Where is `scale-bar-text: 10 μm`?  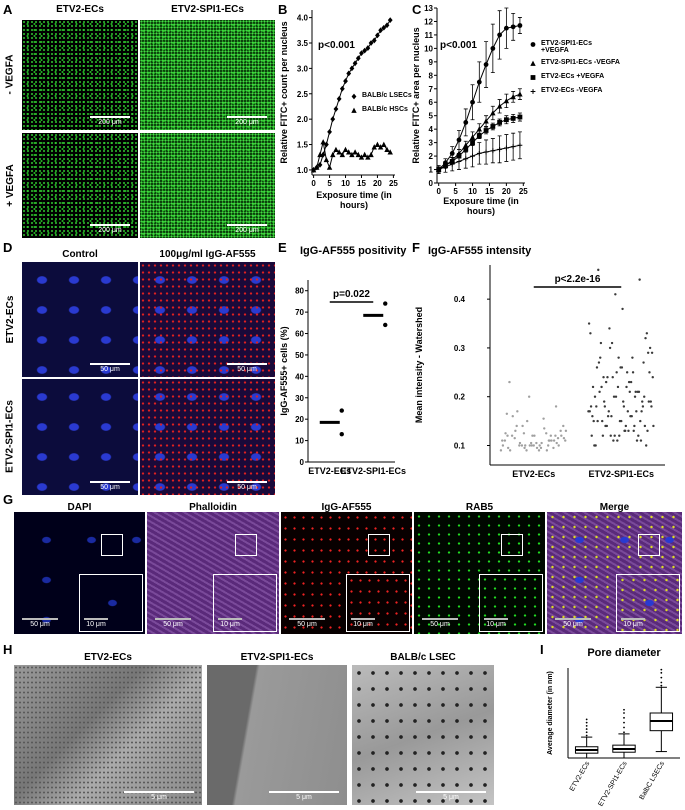
scale-bar-text: 10 μm is located at coordinates (633, 624).